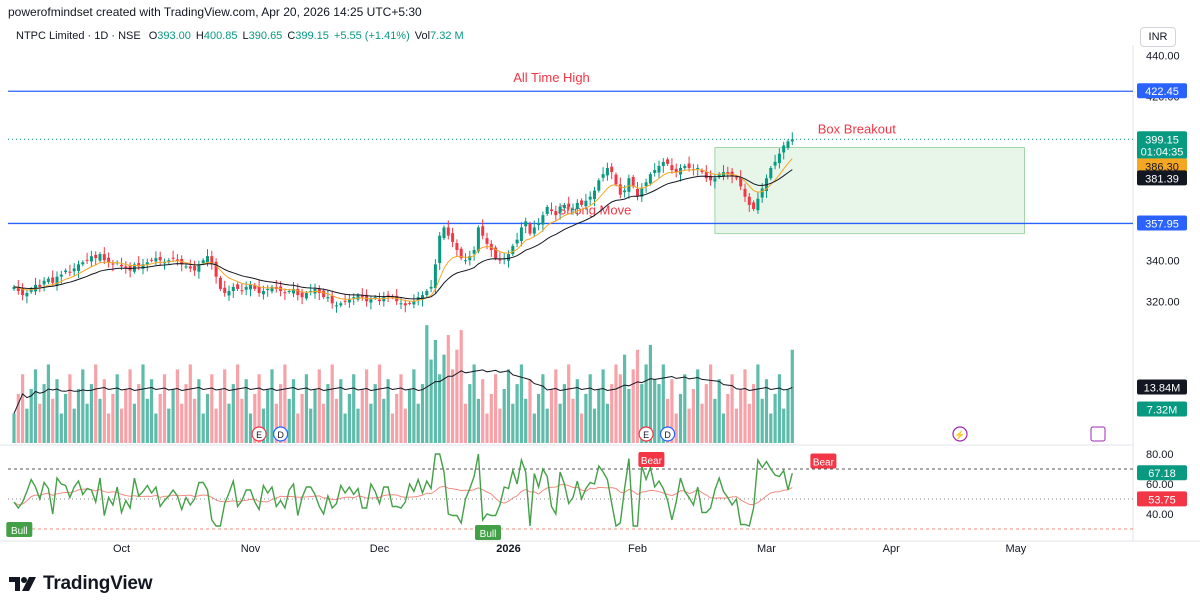 The height and width of the screenshot is (609, 1200). Describe the element at coordinates (22, 584) in the screenshot. I see `tradingview-logo-icon` at that location.